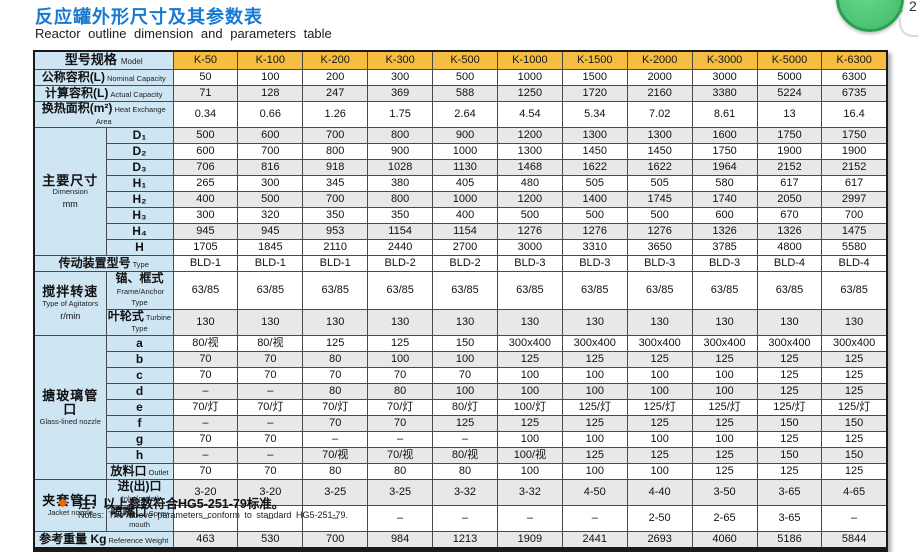 Image resolution: width=918 pixels, height=552 pixels. What do you see at coordinates (139, 343) in the screenshot?
I see `row-label: a` at bounding box center [139, 343].